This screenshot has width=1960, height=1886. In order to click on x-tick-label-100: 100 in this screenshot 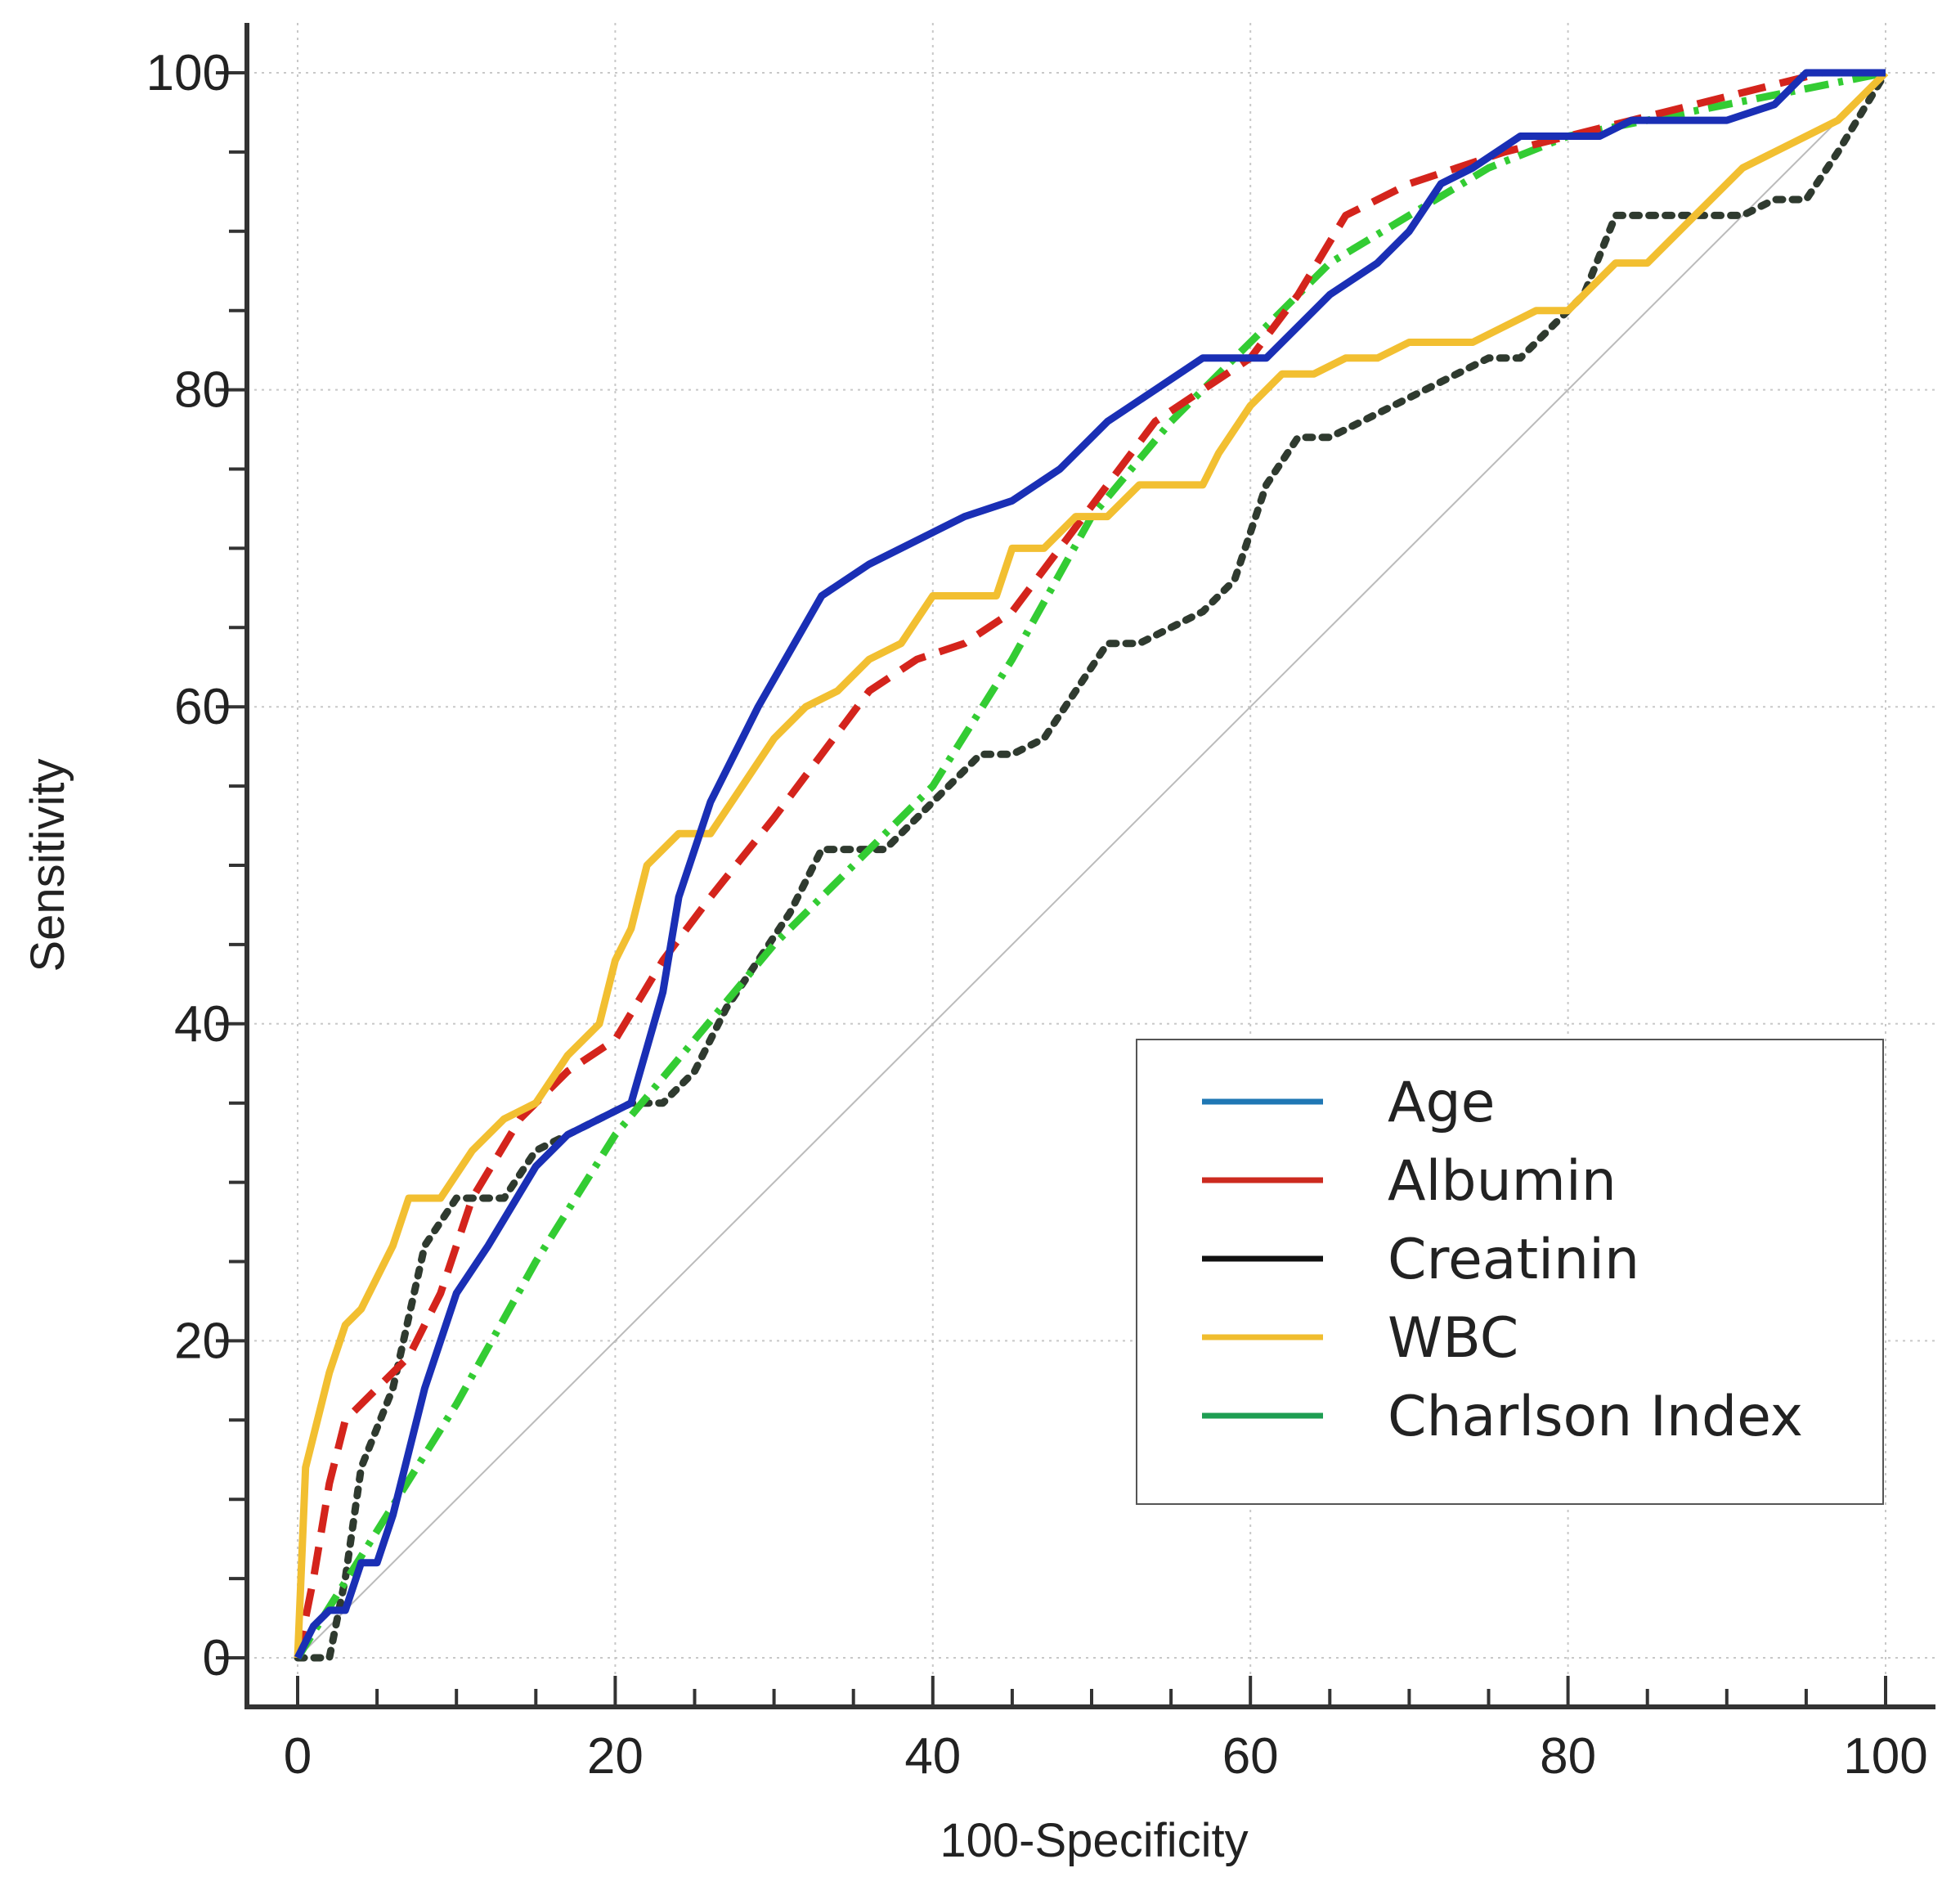, I will do `click(1885, 1757)`.